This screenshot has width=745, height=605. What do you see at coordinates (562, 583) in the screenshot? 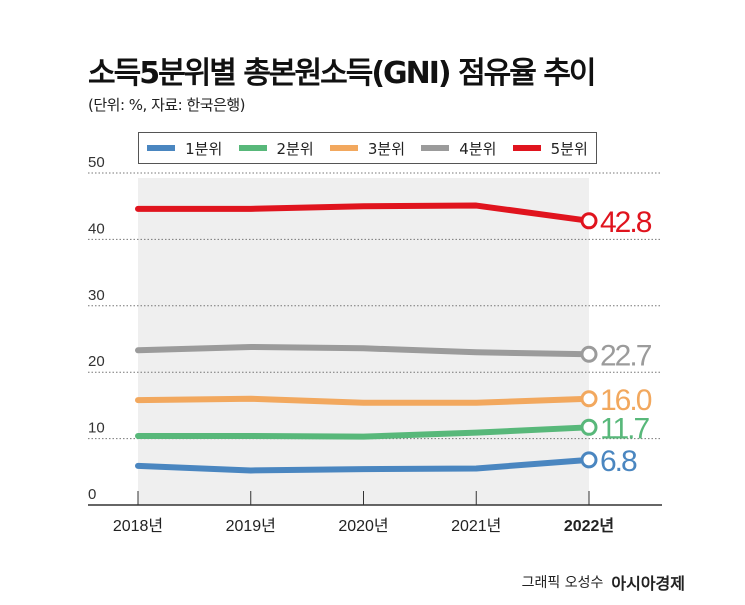
I see `credit-author: 그래픽 오성수` at bounding box center [562, 583].